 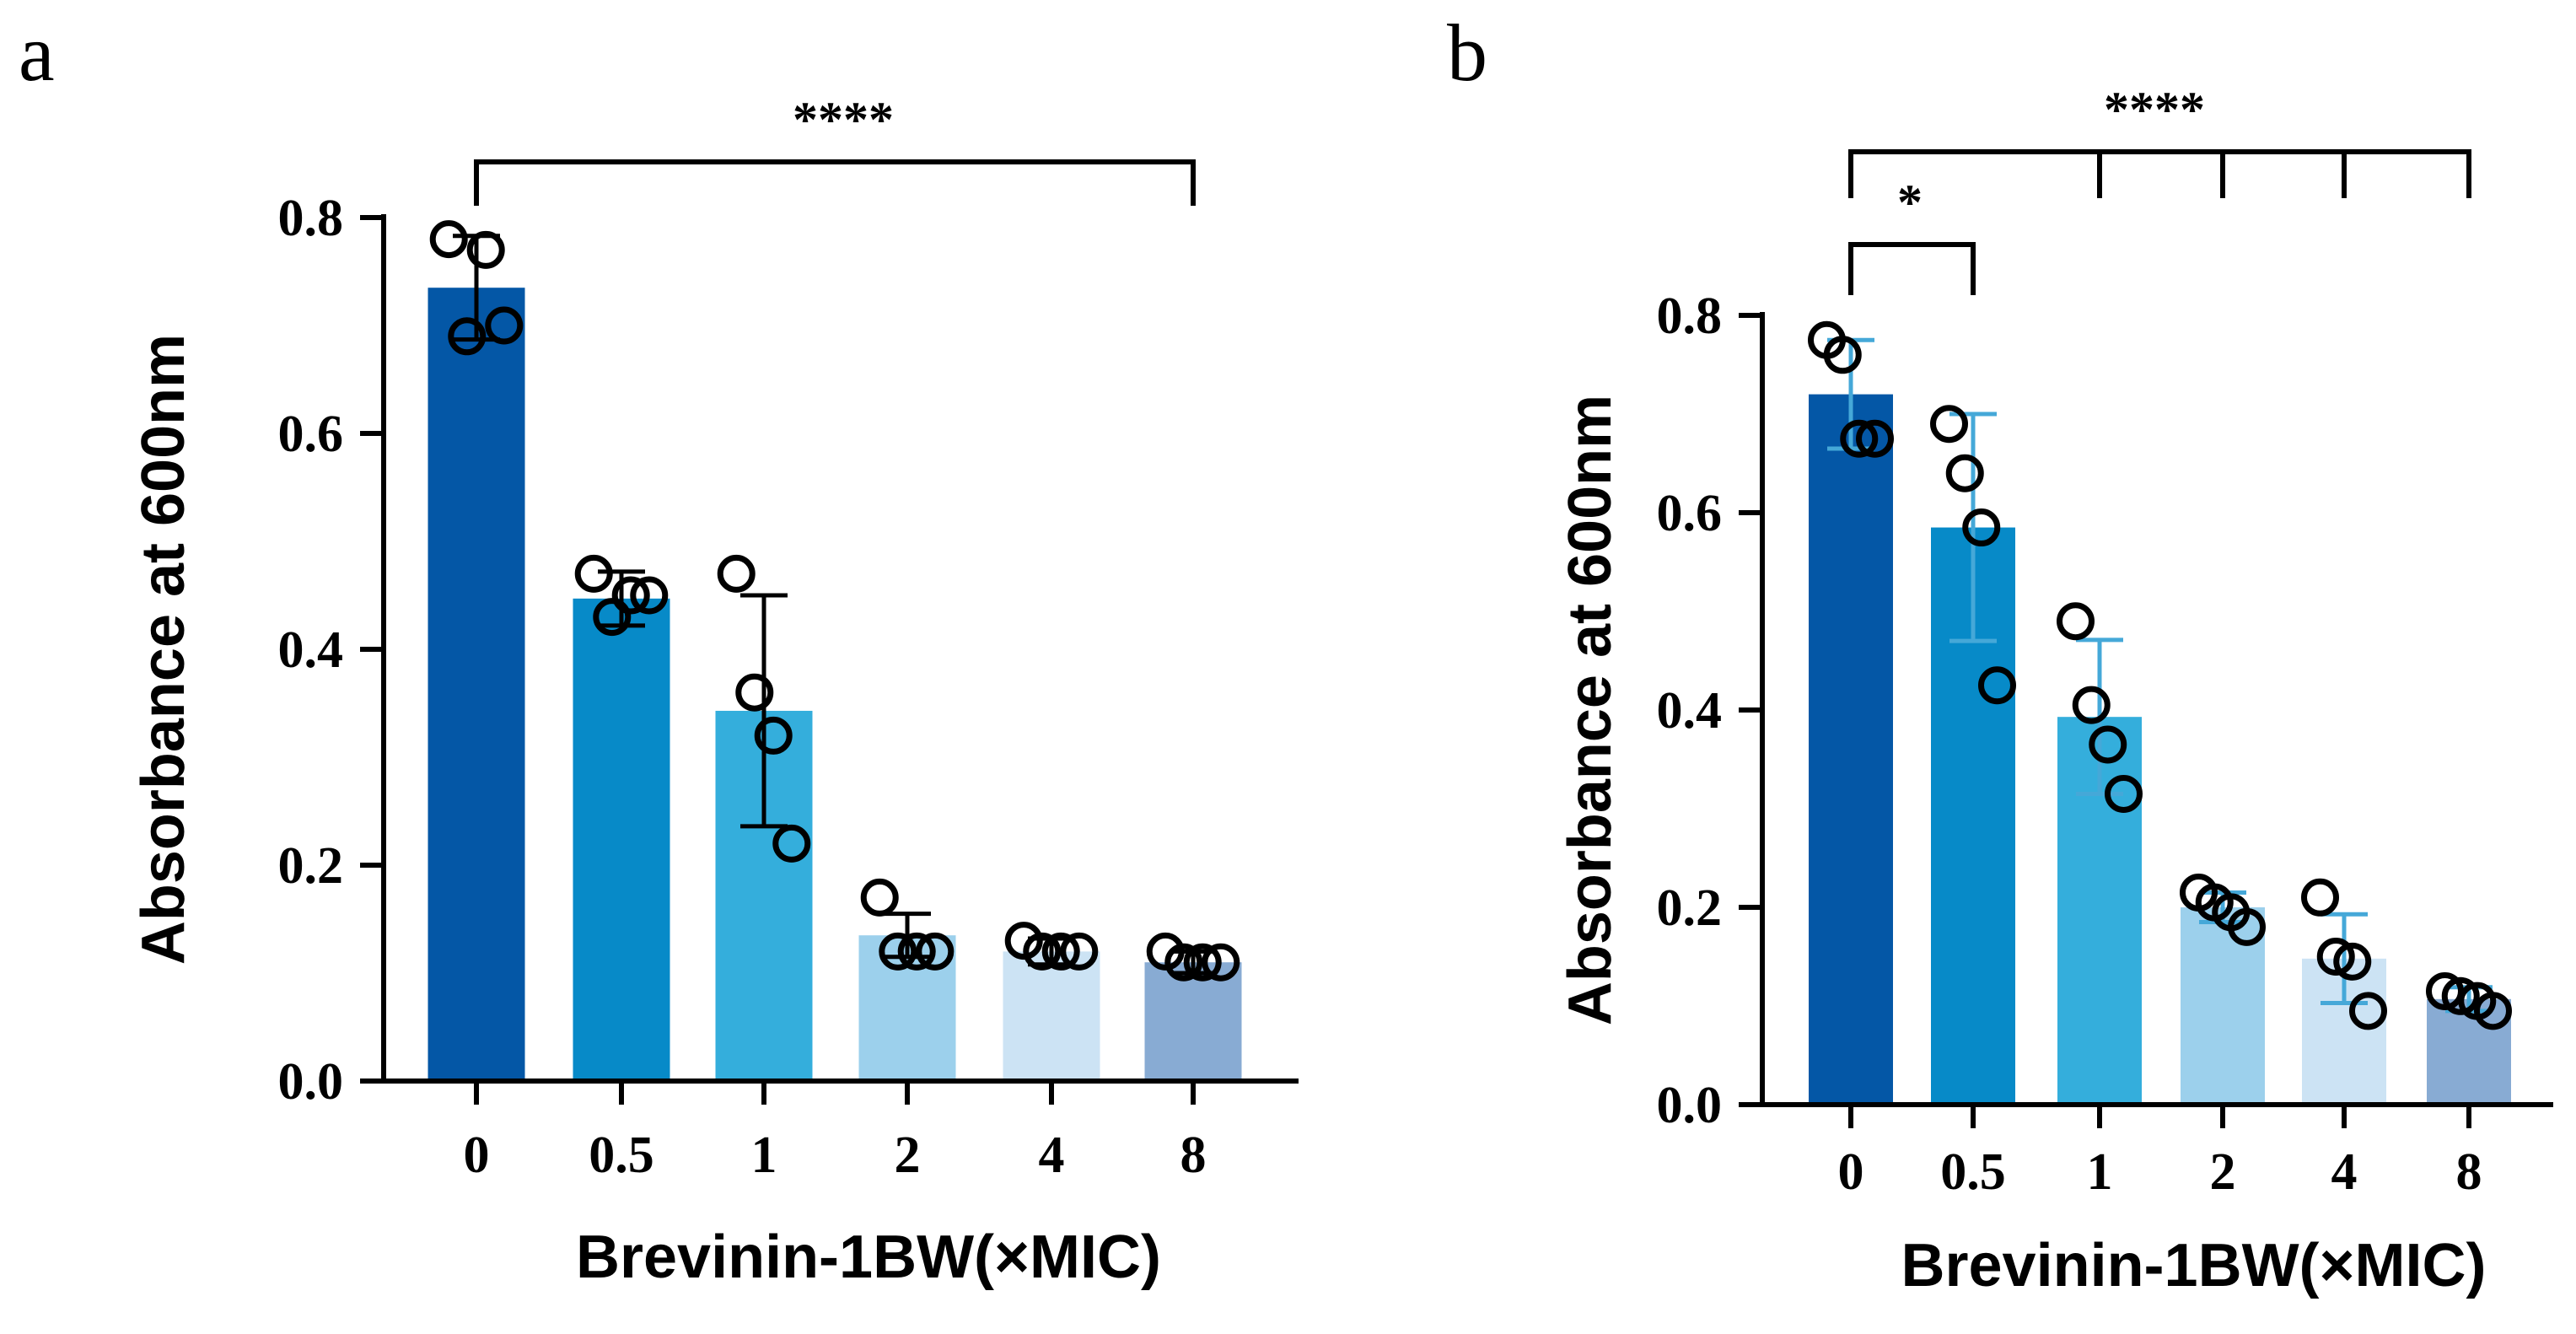 I want to click on panel-letter: a, so click(x=37, y=53).